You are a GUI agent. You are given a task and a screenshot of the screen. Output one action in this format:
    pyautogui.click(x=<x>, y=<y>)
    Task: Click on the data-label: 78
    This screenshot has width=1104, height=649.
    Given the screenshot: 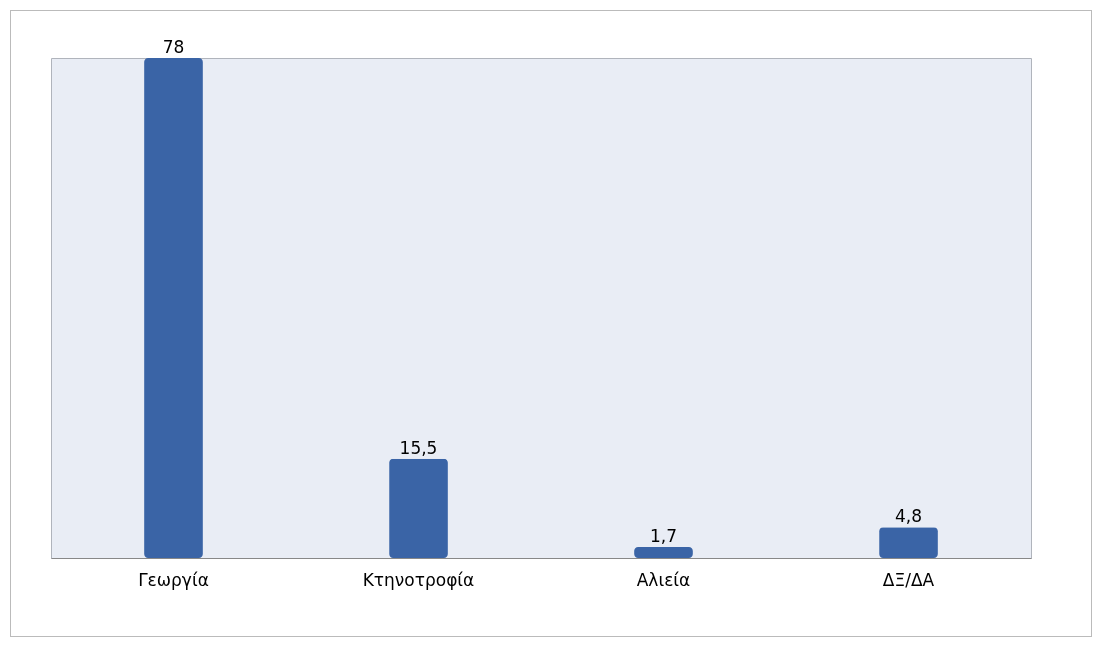 What is the action you would take?
    pyautogui.click(x=173, y=47)
    